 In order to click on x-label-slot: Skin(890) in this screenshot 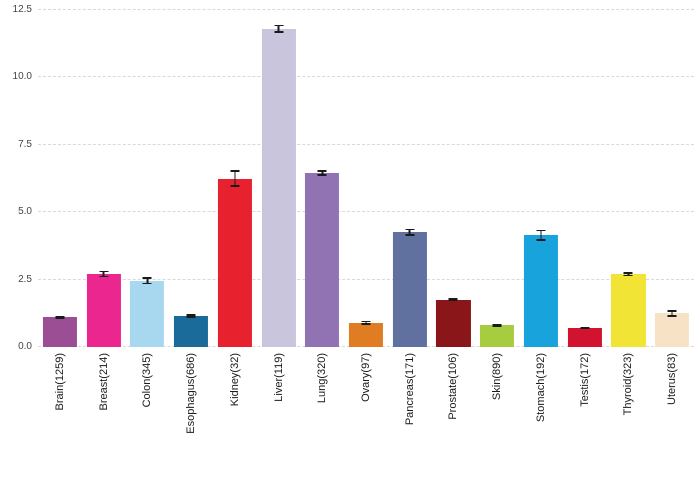, I will do `click(497, 416)`.